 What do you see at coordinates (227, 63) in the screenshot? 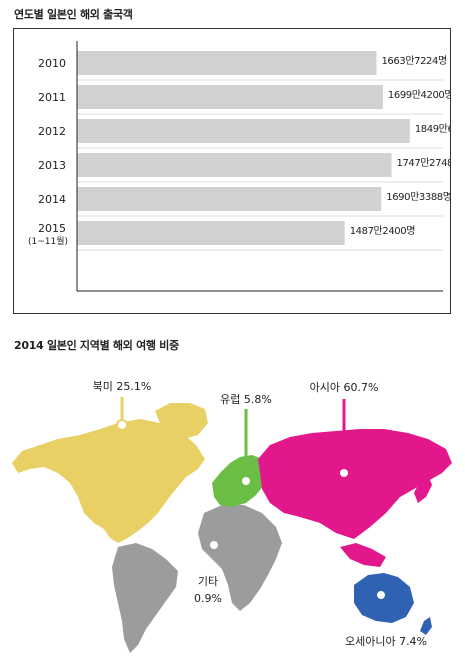
I see `bar-2010` at bounding box center [227, 63].